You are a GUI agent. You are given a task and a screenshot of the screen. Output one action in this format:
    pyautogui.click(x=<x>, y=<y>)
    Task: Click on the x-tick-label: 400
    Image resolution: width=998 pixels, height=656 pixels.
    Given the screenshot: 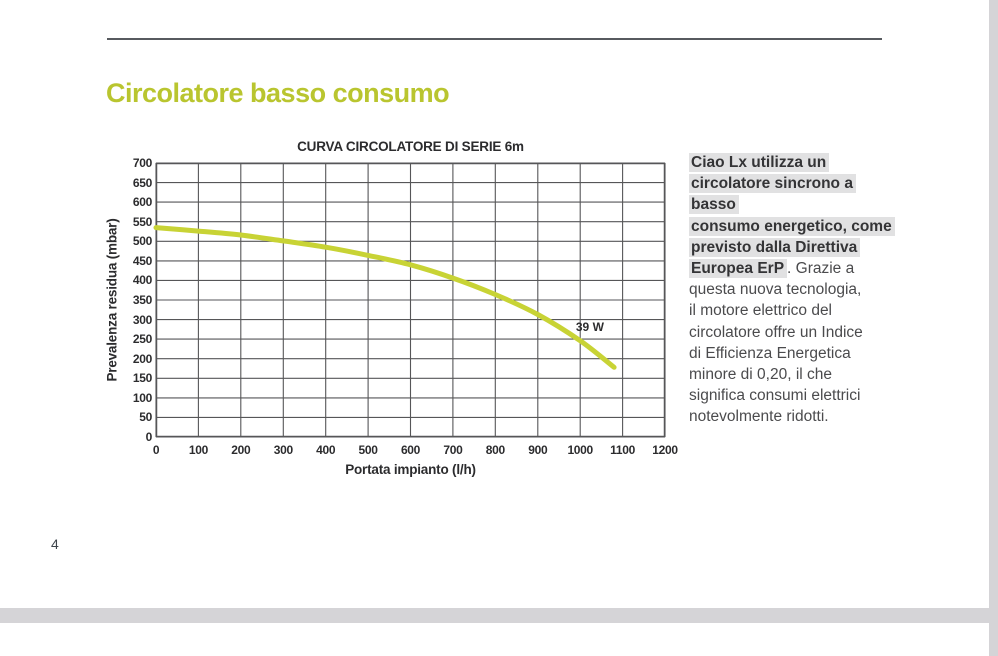 What is the action you would take?
    pyautogui.click(x=326, y=450)
    